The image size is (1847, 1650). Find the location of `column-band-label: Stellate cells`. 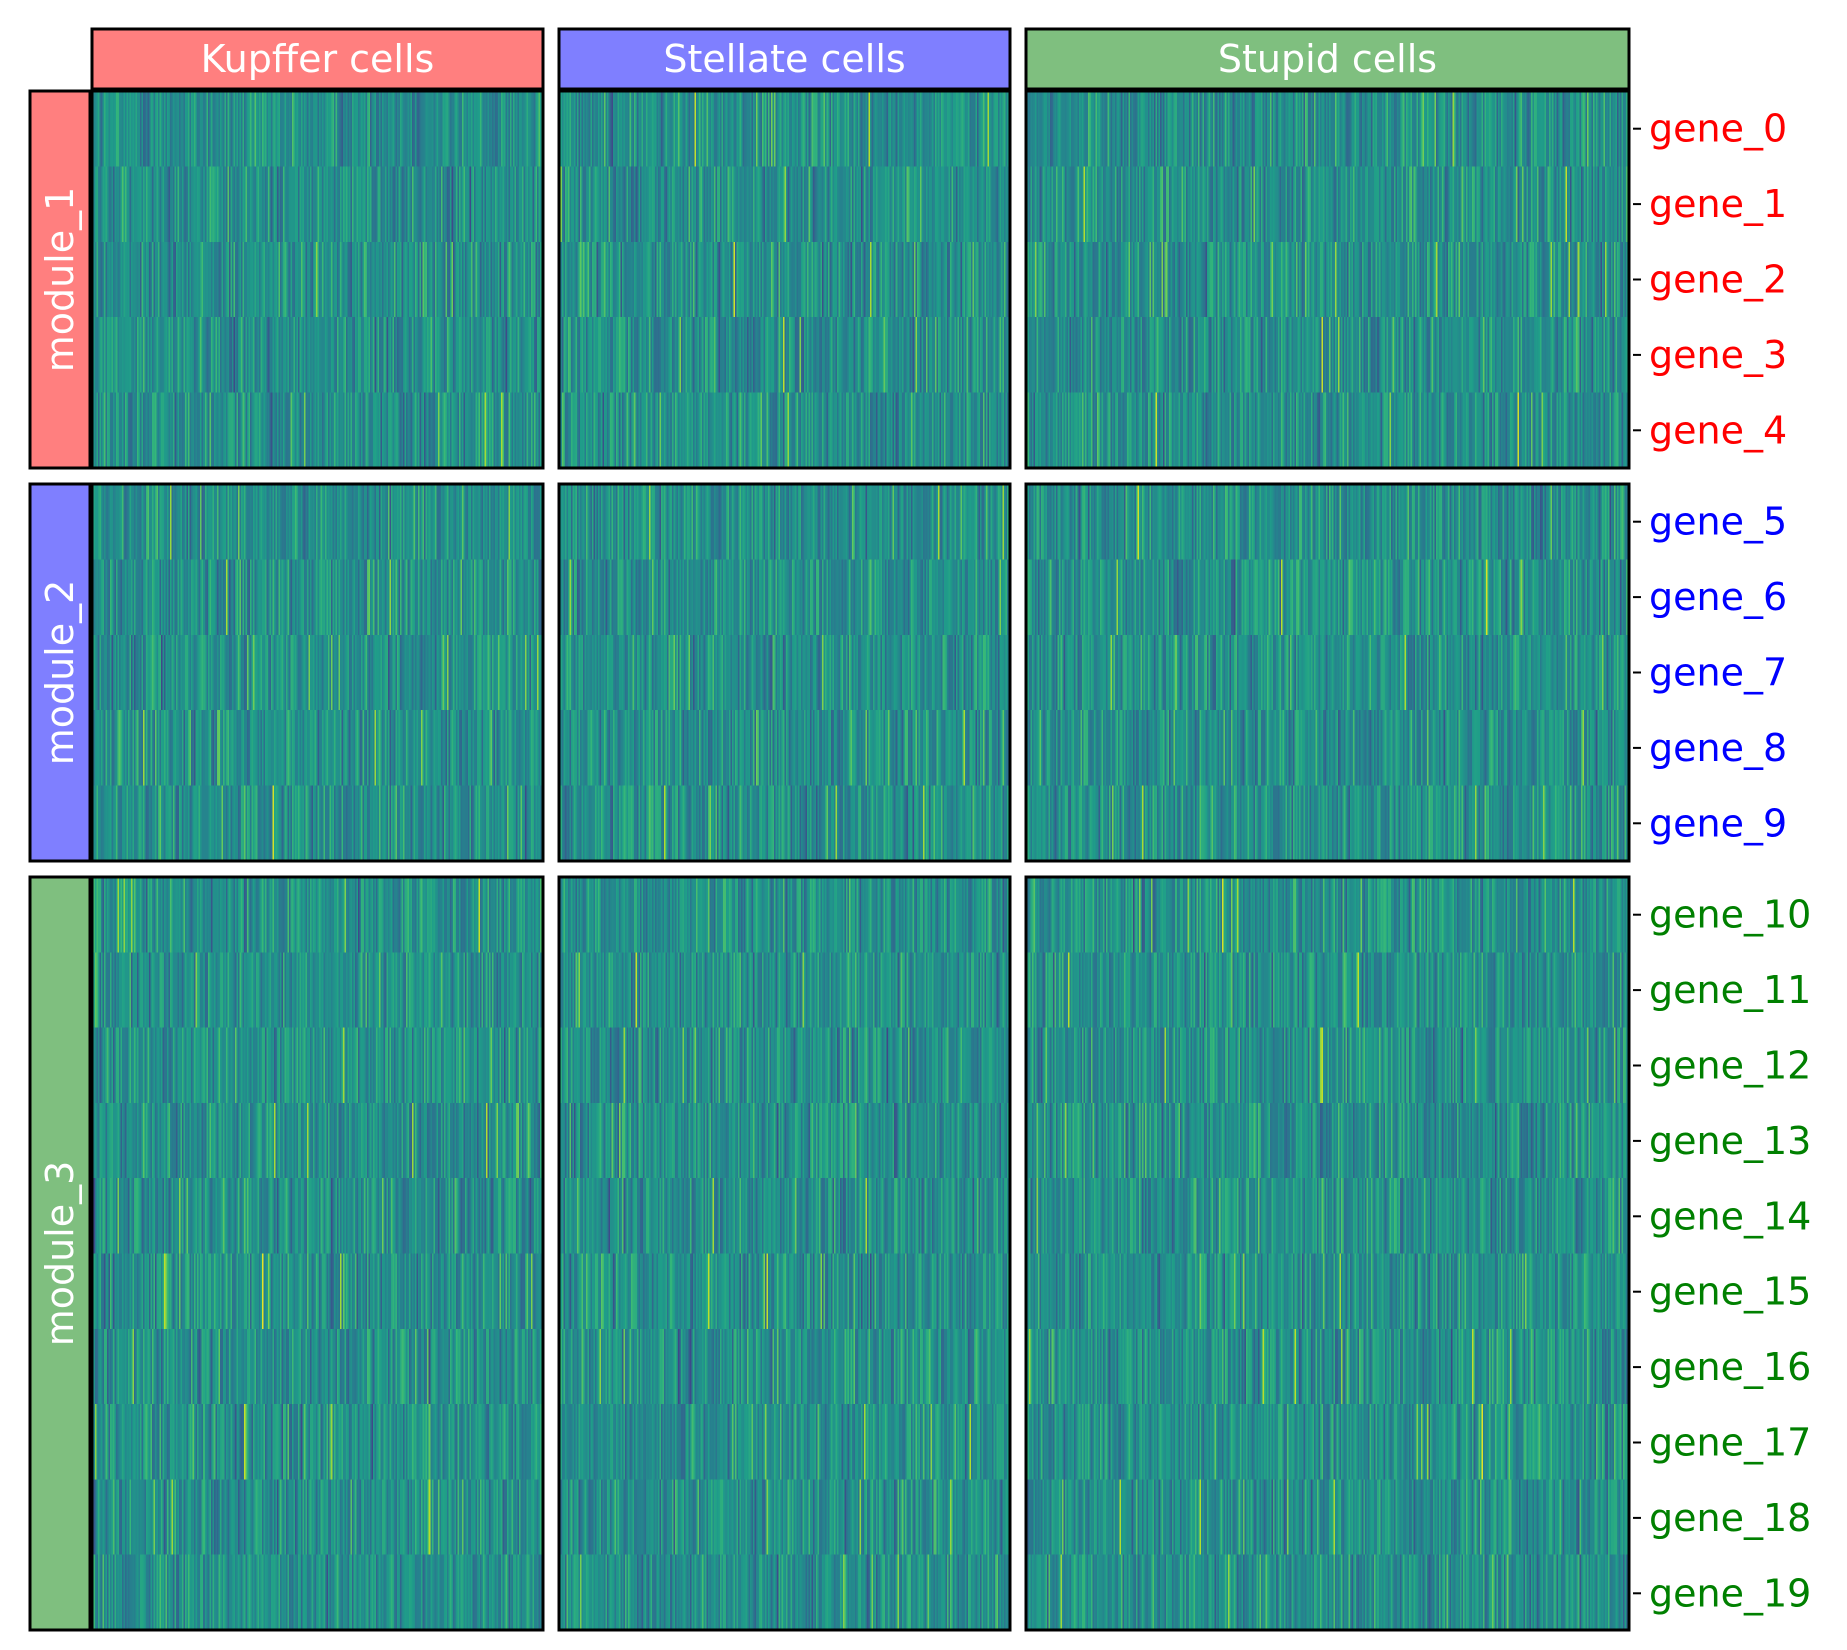

column-band-label: Stellate cells is located at coordinates (784, 59).